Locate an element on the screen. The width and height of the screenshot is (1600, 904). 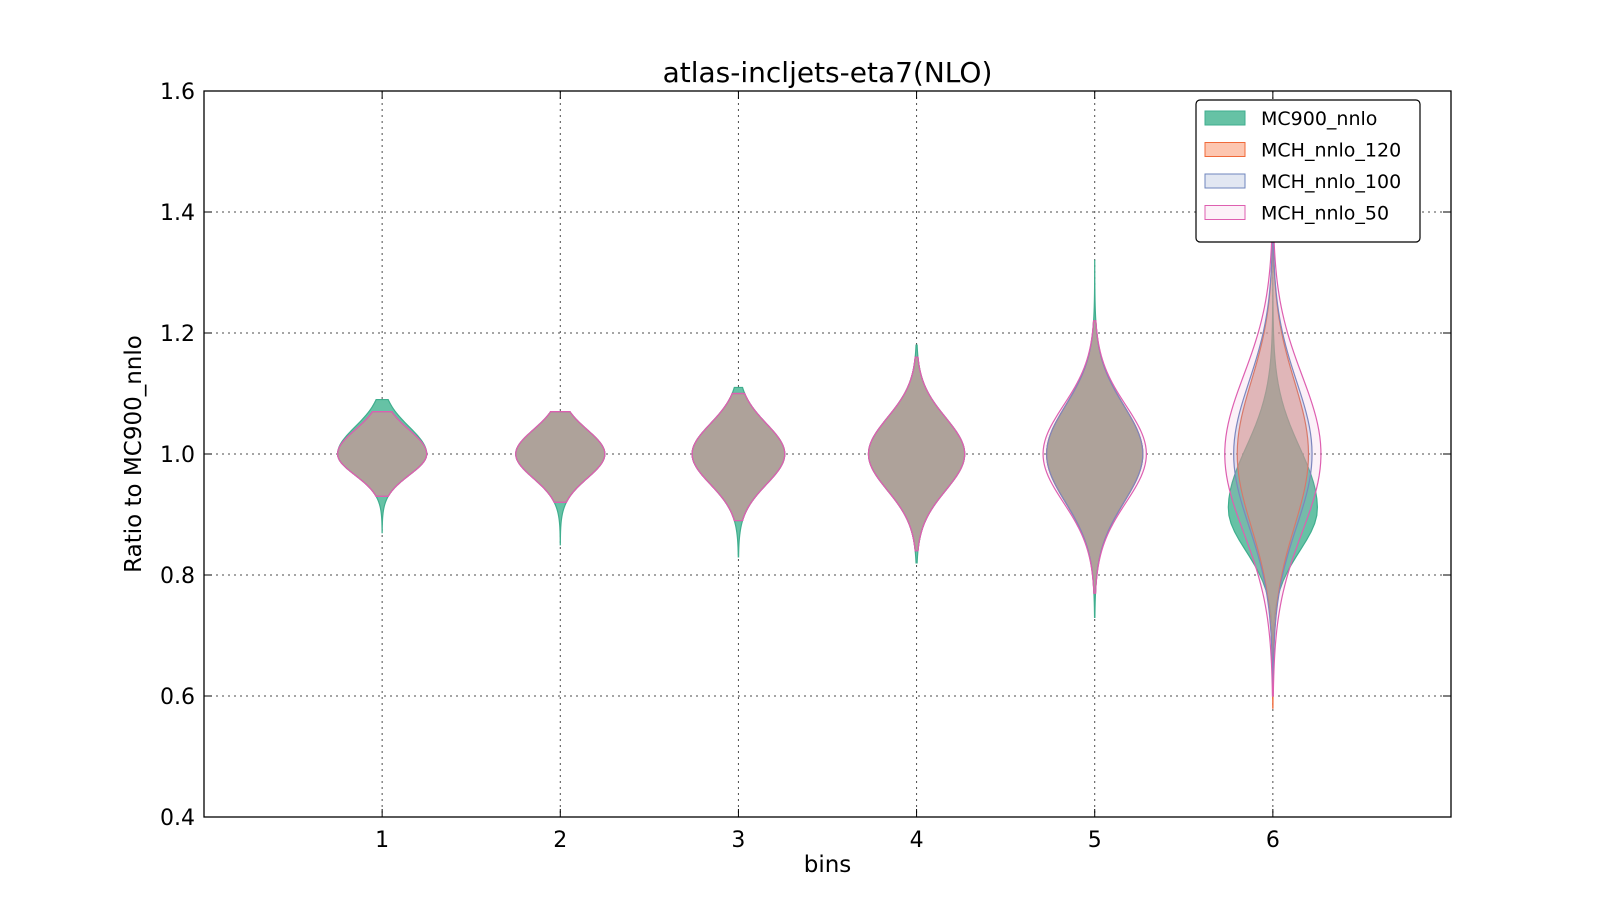
x-tick-label-1: 1 is located at coordinates (382, 840).